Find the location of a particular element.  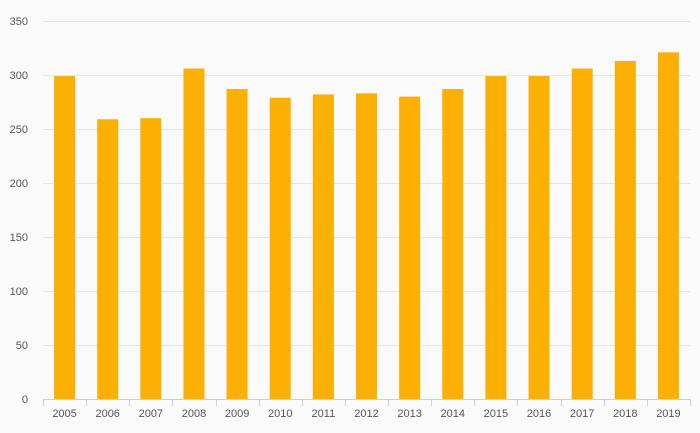

x-tick-label-2013: 2013 is located at coordinates (409, 414).